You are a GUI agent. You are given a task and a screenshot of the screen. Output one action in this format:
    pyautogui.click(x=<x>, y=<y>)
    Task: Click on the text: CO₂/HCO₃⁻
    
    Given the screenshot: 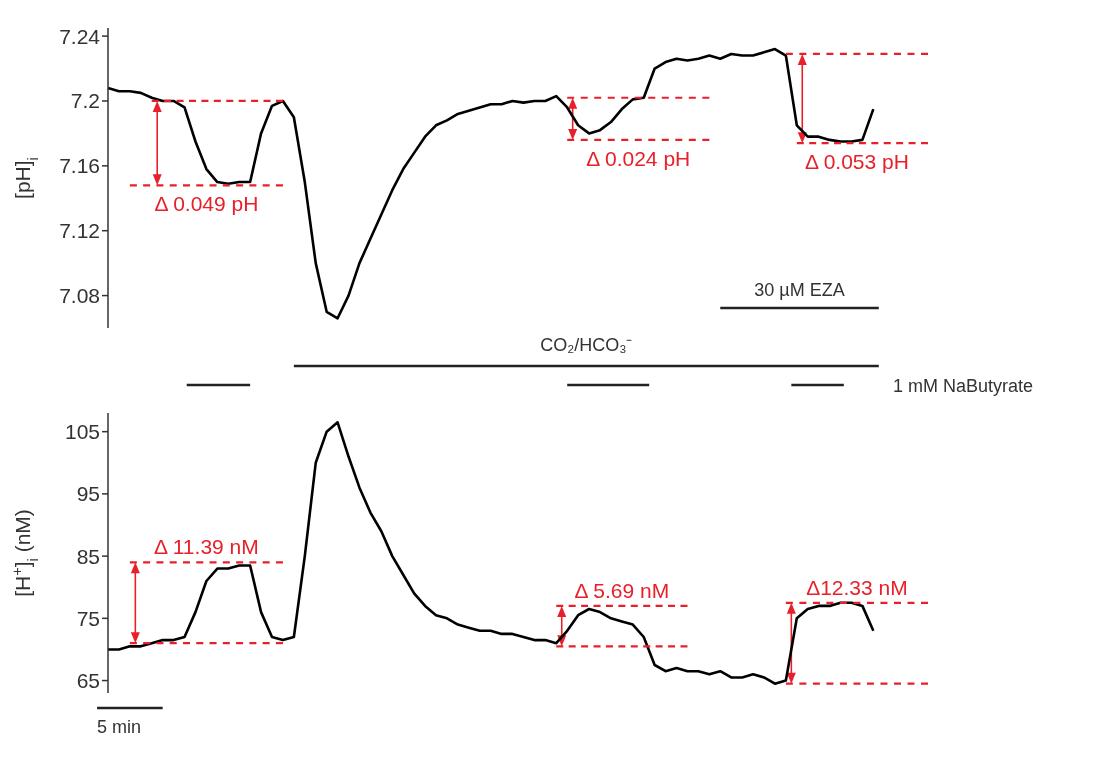 What is the action you would take?
    pyautogui.click(x=586, y=345)
    